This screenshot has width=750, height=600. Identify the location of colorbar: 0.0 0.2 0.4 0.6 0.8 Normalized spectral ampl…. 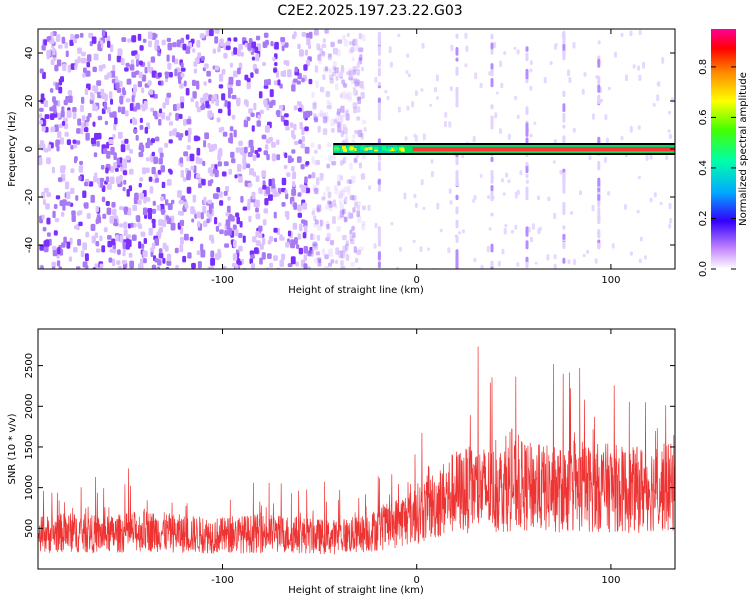
(723, 153).